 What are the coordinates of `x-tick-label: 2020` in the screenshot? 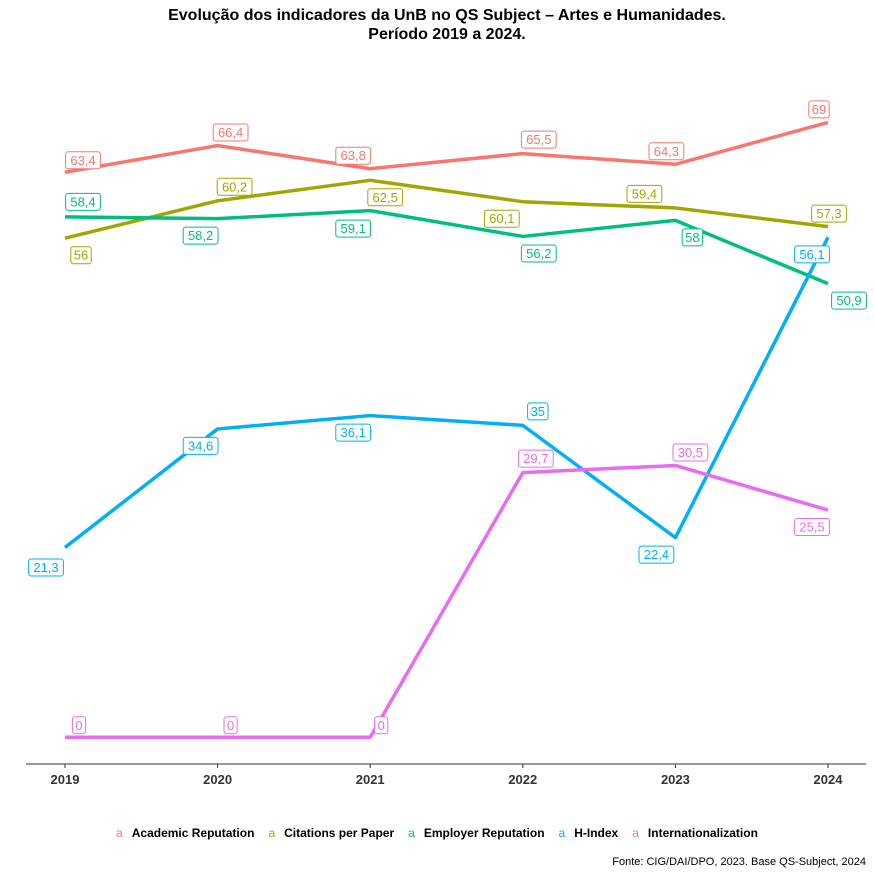 It's located at (217, 779).